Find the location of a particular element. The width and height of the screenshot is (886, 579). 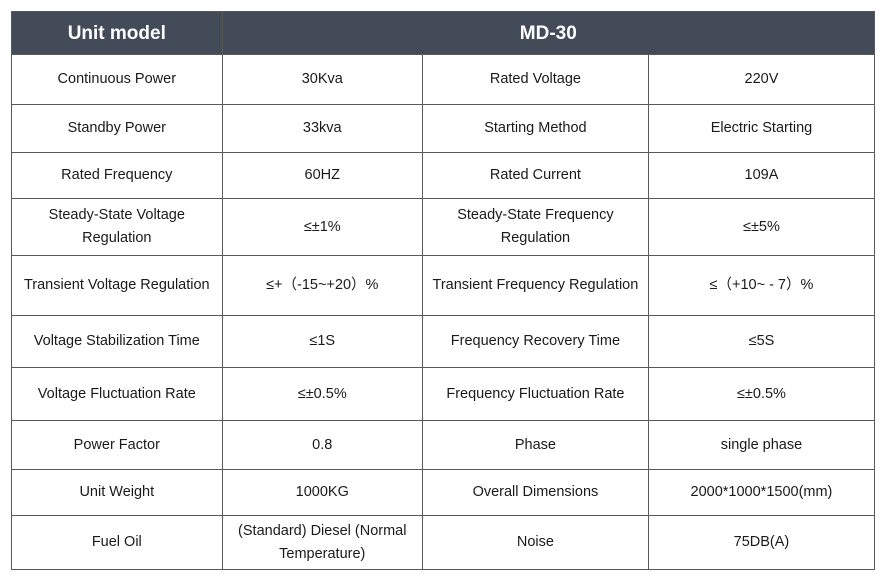

row-label-right: Starting Method is located at coordinates (535, 128).